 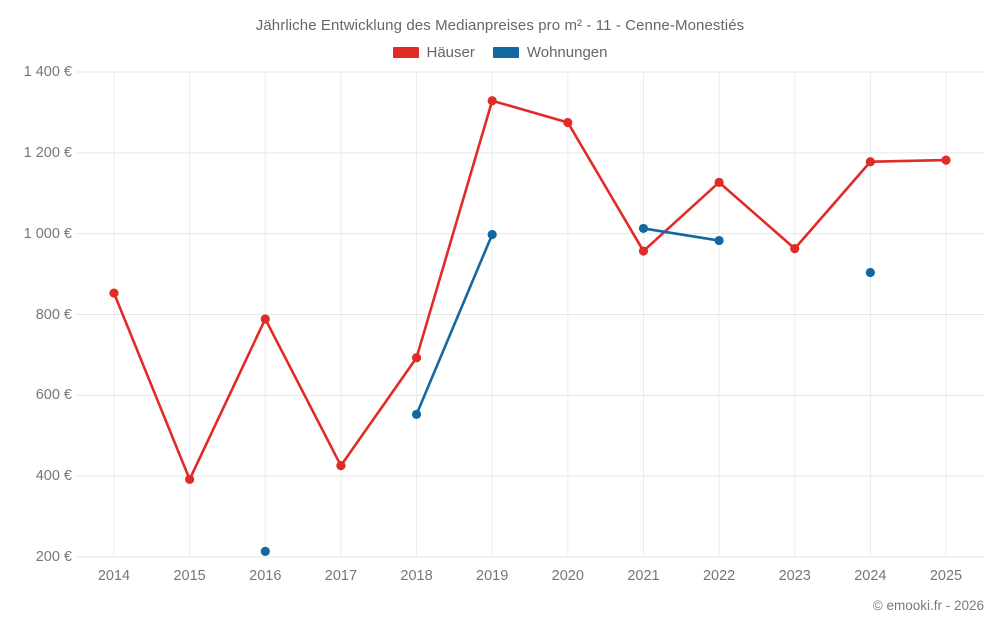 I want to click on x-axis-tick-label: 2019, so click(x=492, y=576).